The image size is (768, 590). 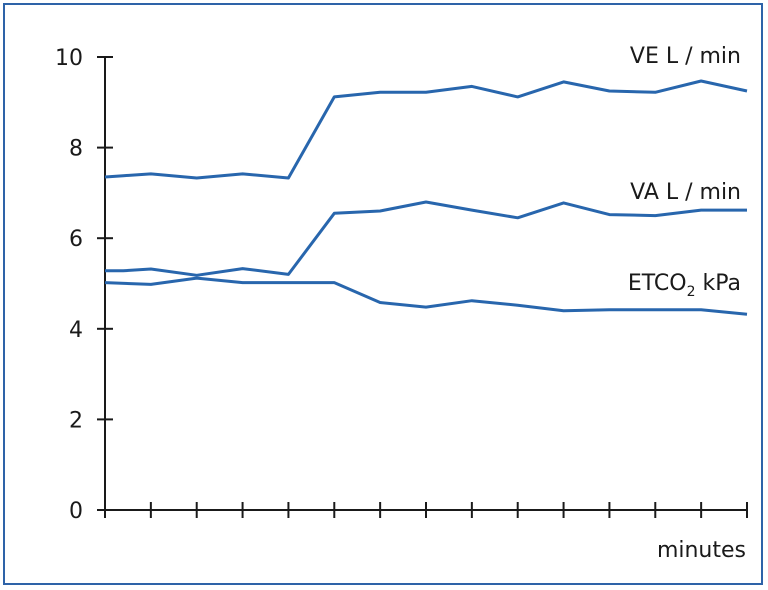 What do you see at coordinates (76, 149) in the screenshot?
I see `y-tick-label: 8` at bounding box center [76, 149].